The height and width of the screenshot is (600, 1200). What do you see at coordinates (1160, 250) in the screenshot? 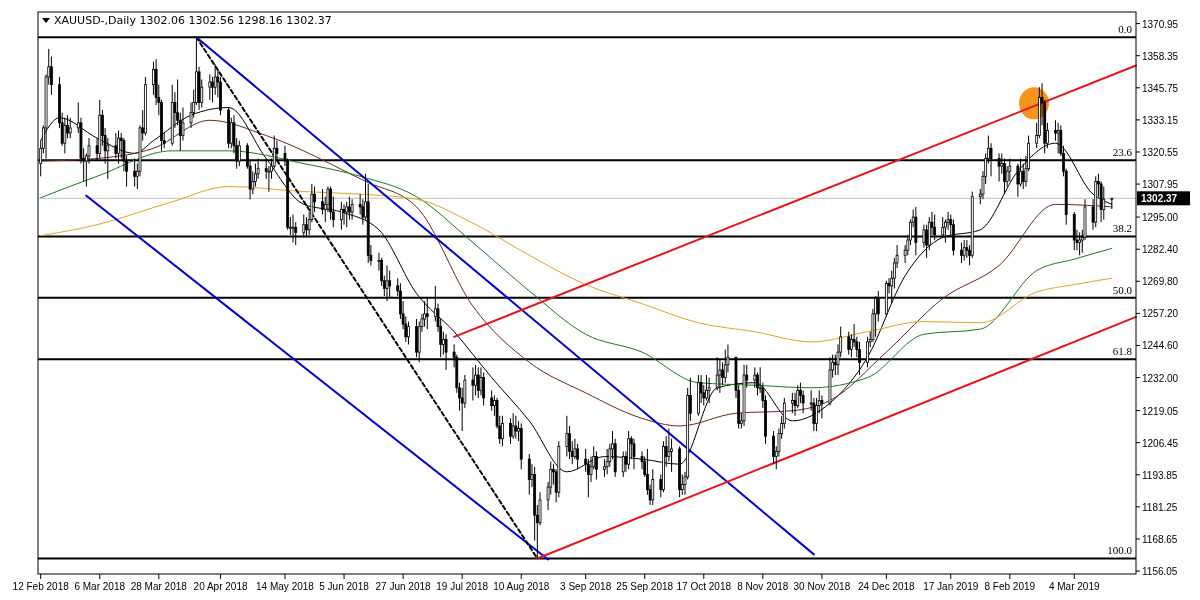
I see `y-tick-label: 1282.40` at bounding box center [1160, 250].